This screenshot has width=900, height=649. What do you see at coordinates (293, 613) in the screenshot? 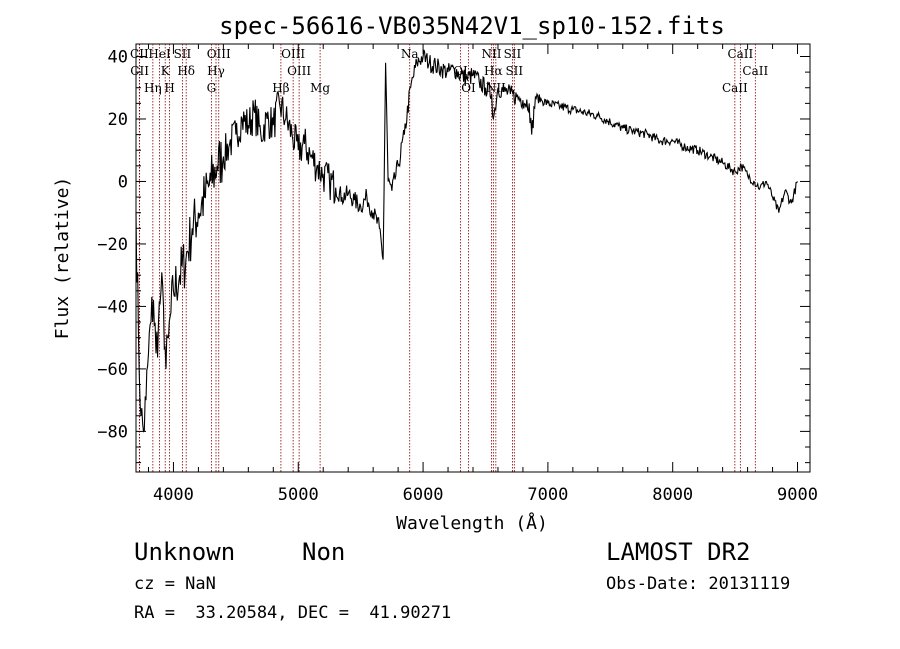
I see `coords-label: RA = 33.20584, DEC = 41.90271` at bounding box center [293, 613].